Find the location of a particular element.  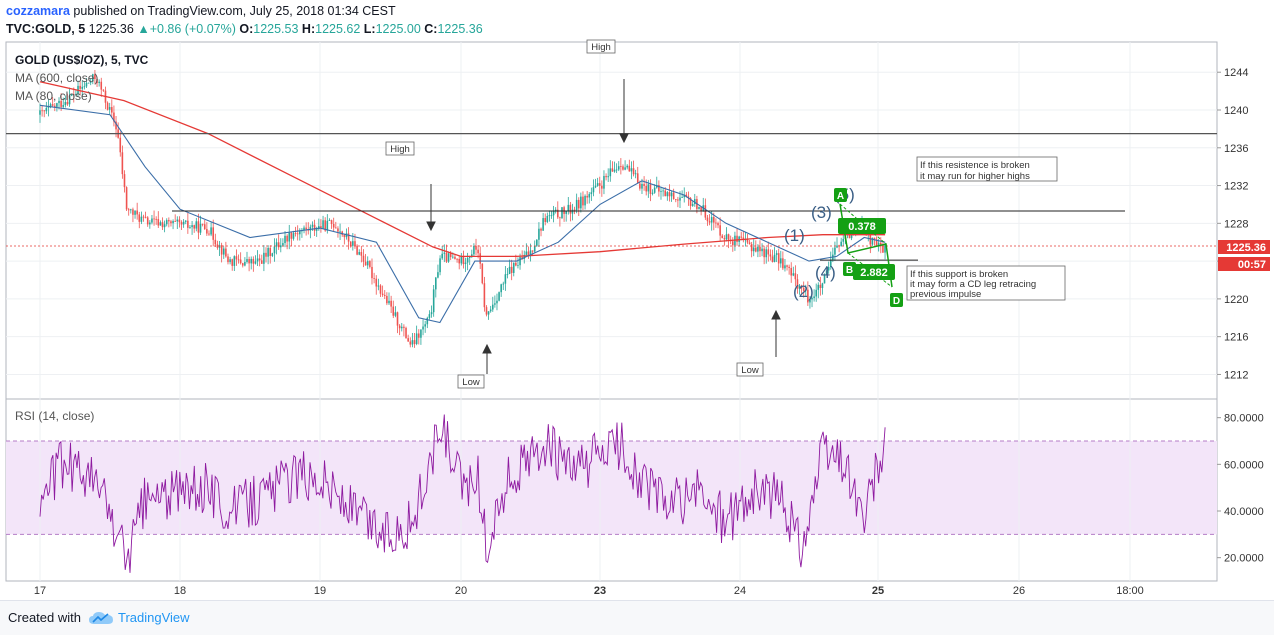

arrowhead-low-right is located at coordinates (776, 314).